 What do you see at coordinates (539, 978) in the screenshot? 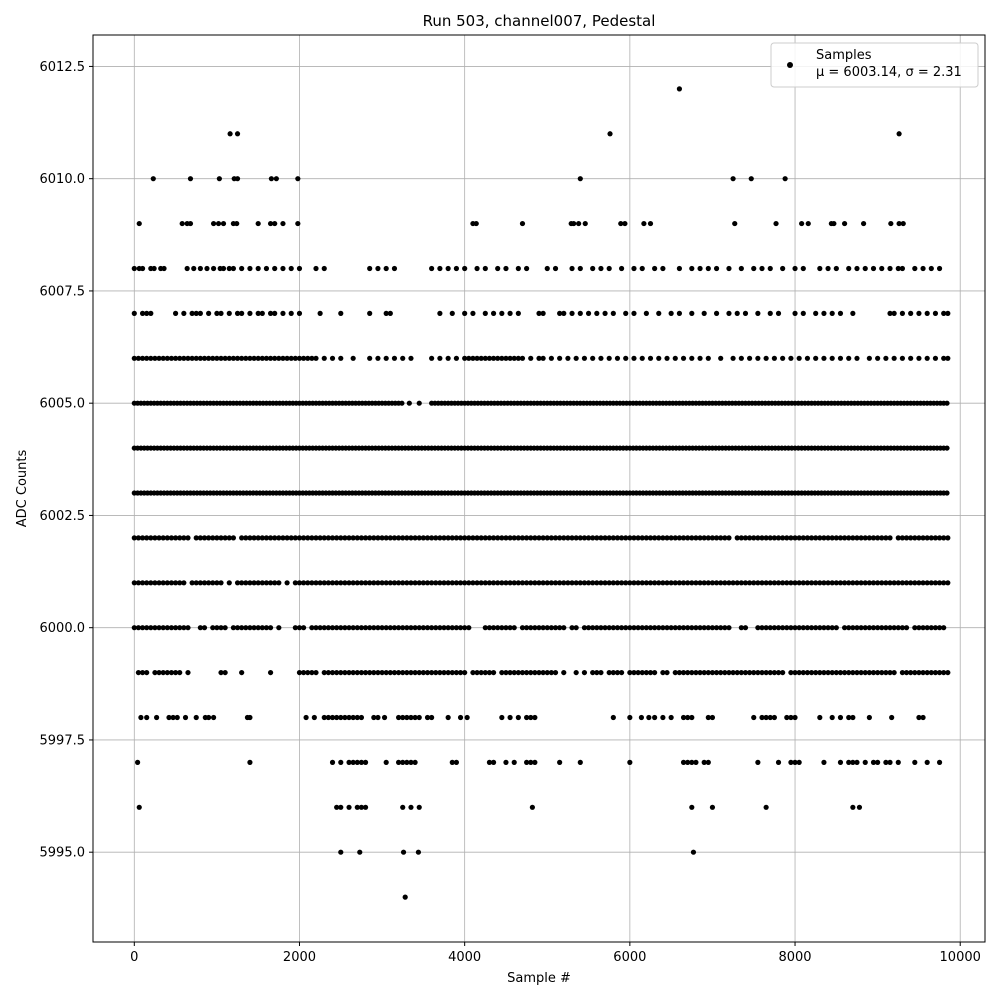
I see `x-axis-label: Sample #` at bounding box center [539, 978].